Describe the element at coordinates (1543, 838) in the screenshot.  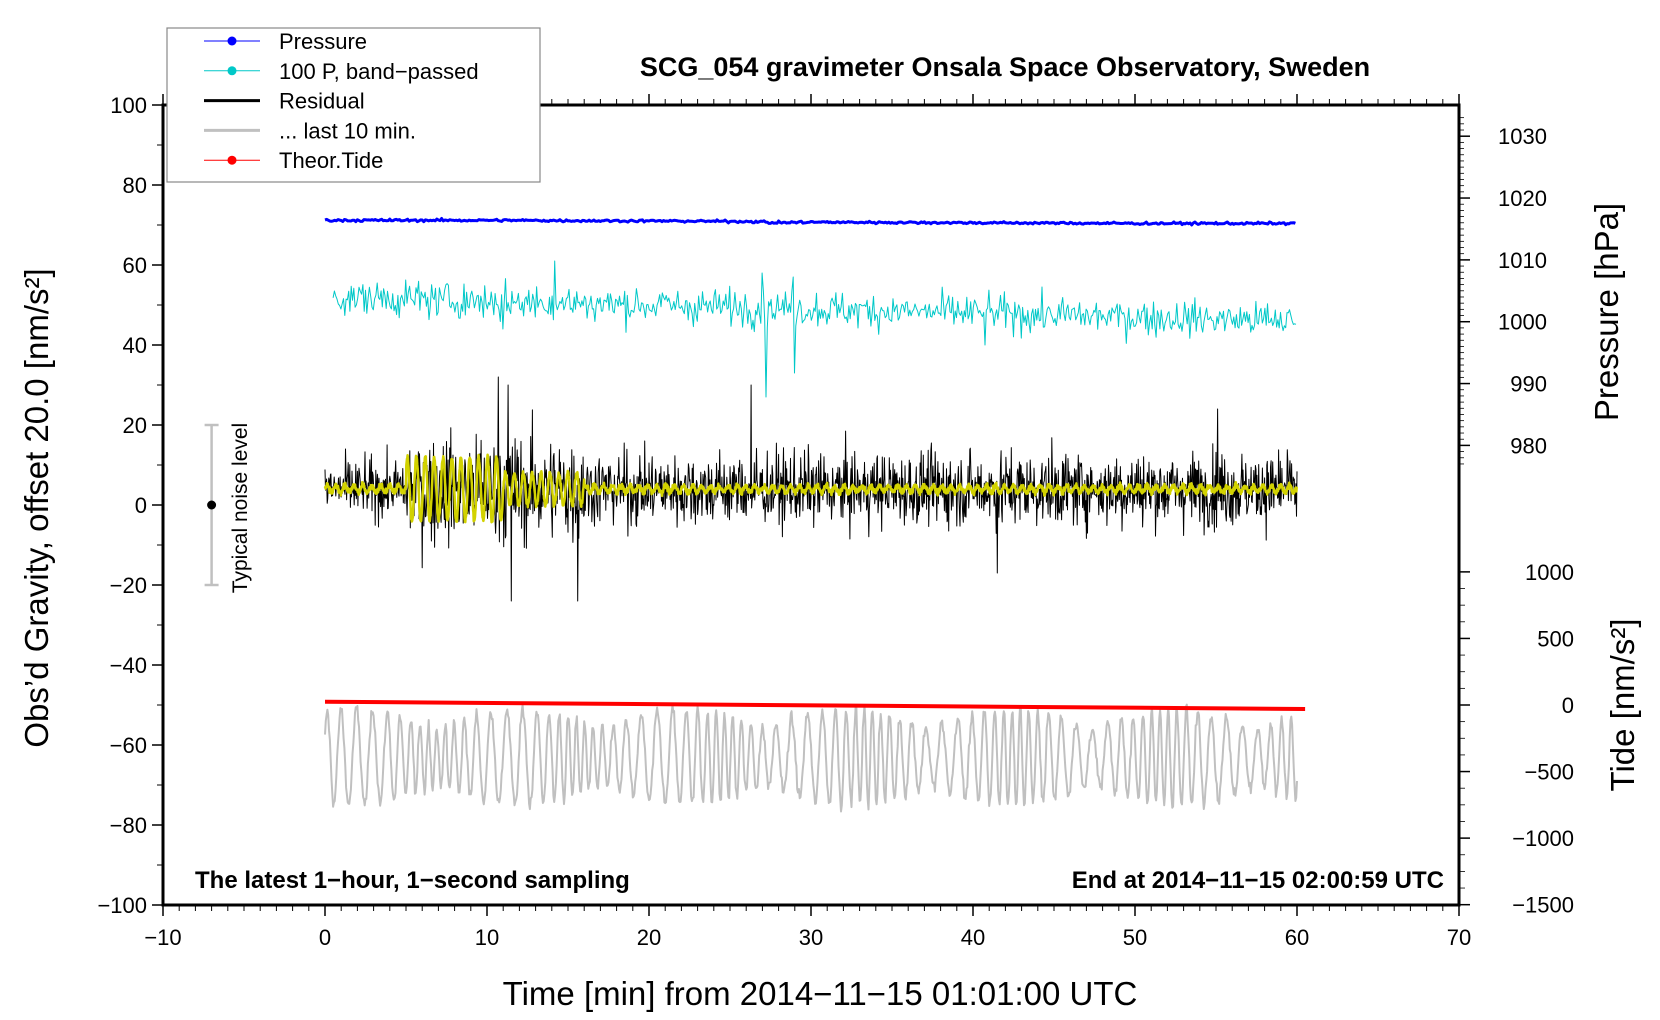
I see `tide-tick-label: −1000` at that location.